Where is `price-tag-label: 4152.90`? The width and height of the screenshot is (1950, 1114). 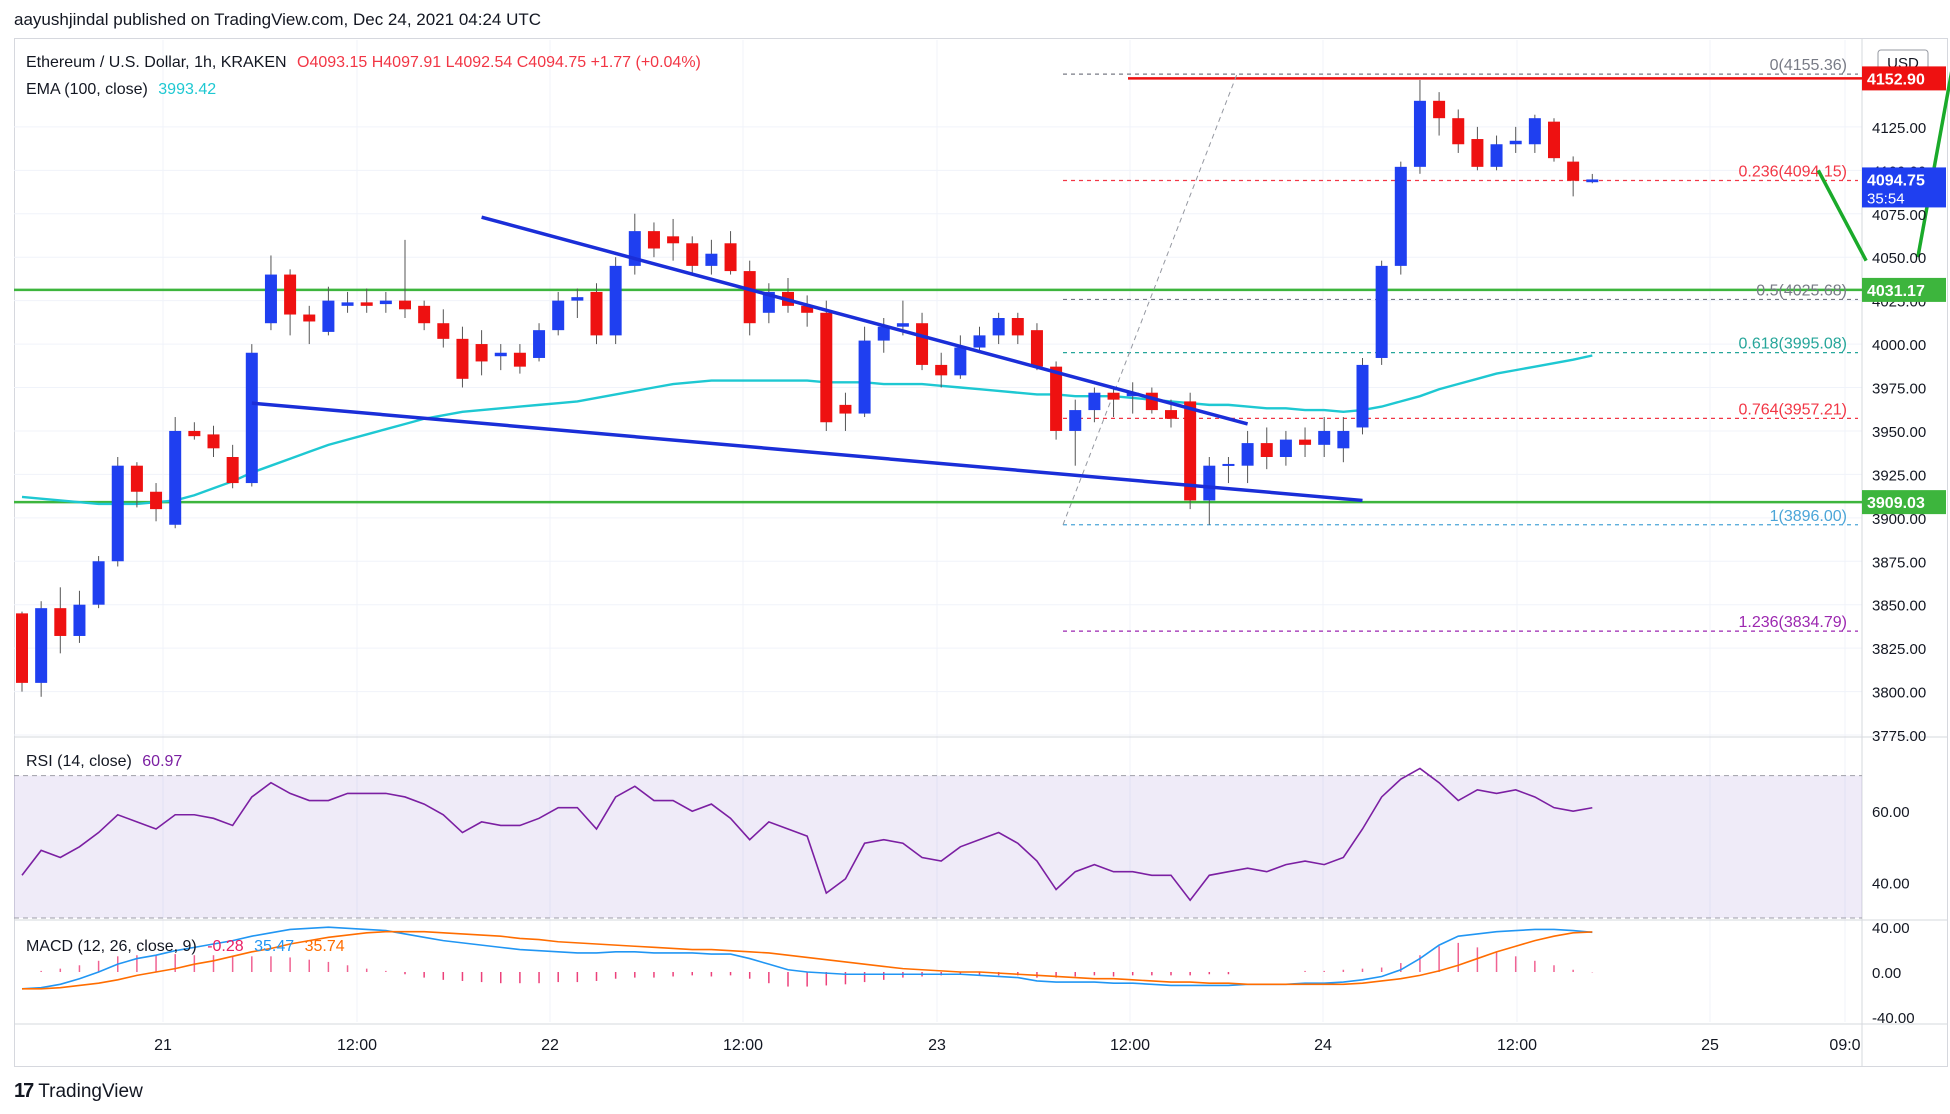 price-tag-label: 4152.90 is located at coordinates (1896, 79).